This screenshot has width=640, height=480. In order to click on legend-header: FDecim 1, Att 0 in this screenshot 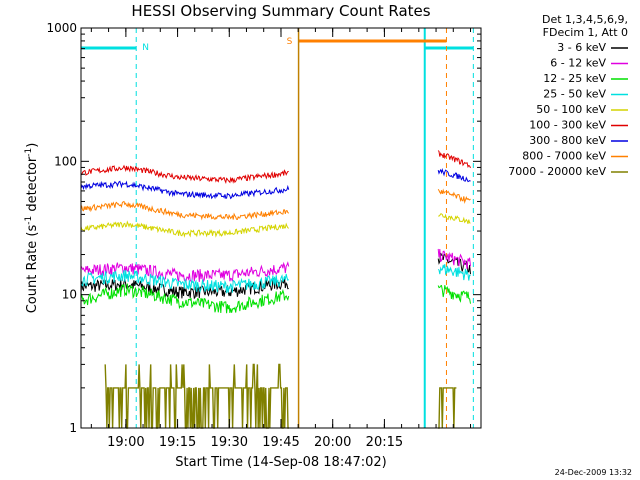, I will do `click(585, 32)`.